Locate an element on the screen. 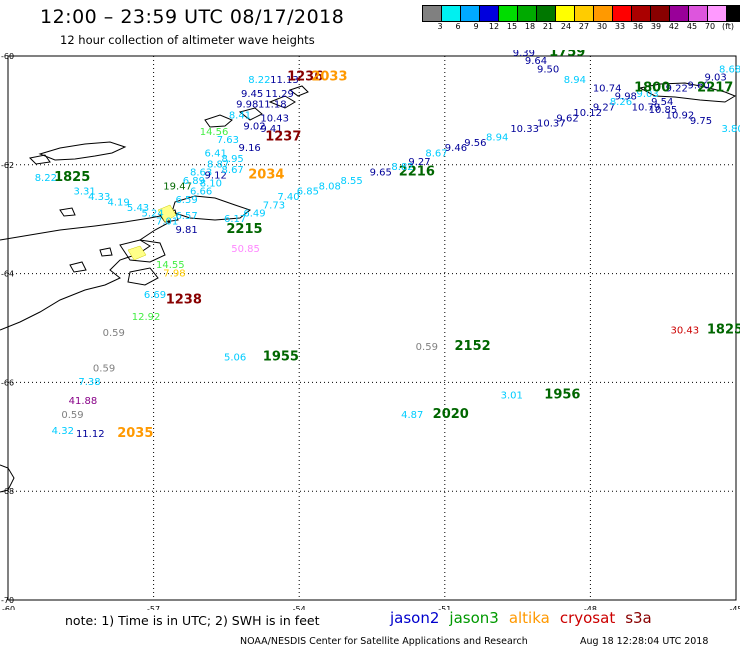 Image resolution: width=740 pixels, height=650 pixels. wave-height-label: 14.56 is located at coordinates (214, 132).